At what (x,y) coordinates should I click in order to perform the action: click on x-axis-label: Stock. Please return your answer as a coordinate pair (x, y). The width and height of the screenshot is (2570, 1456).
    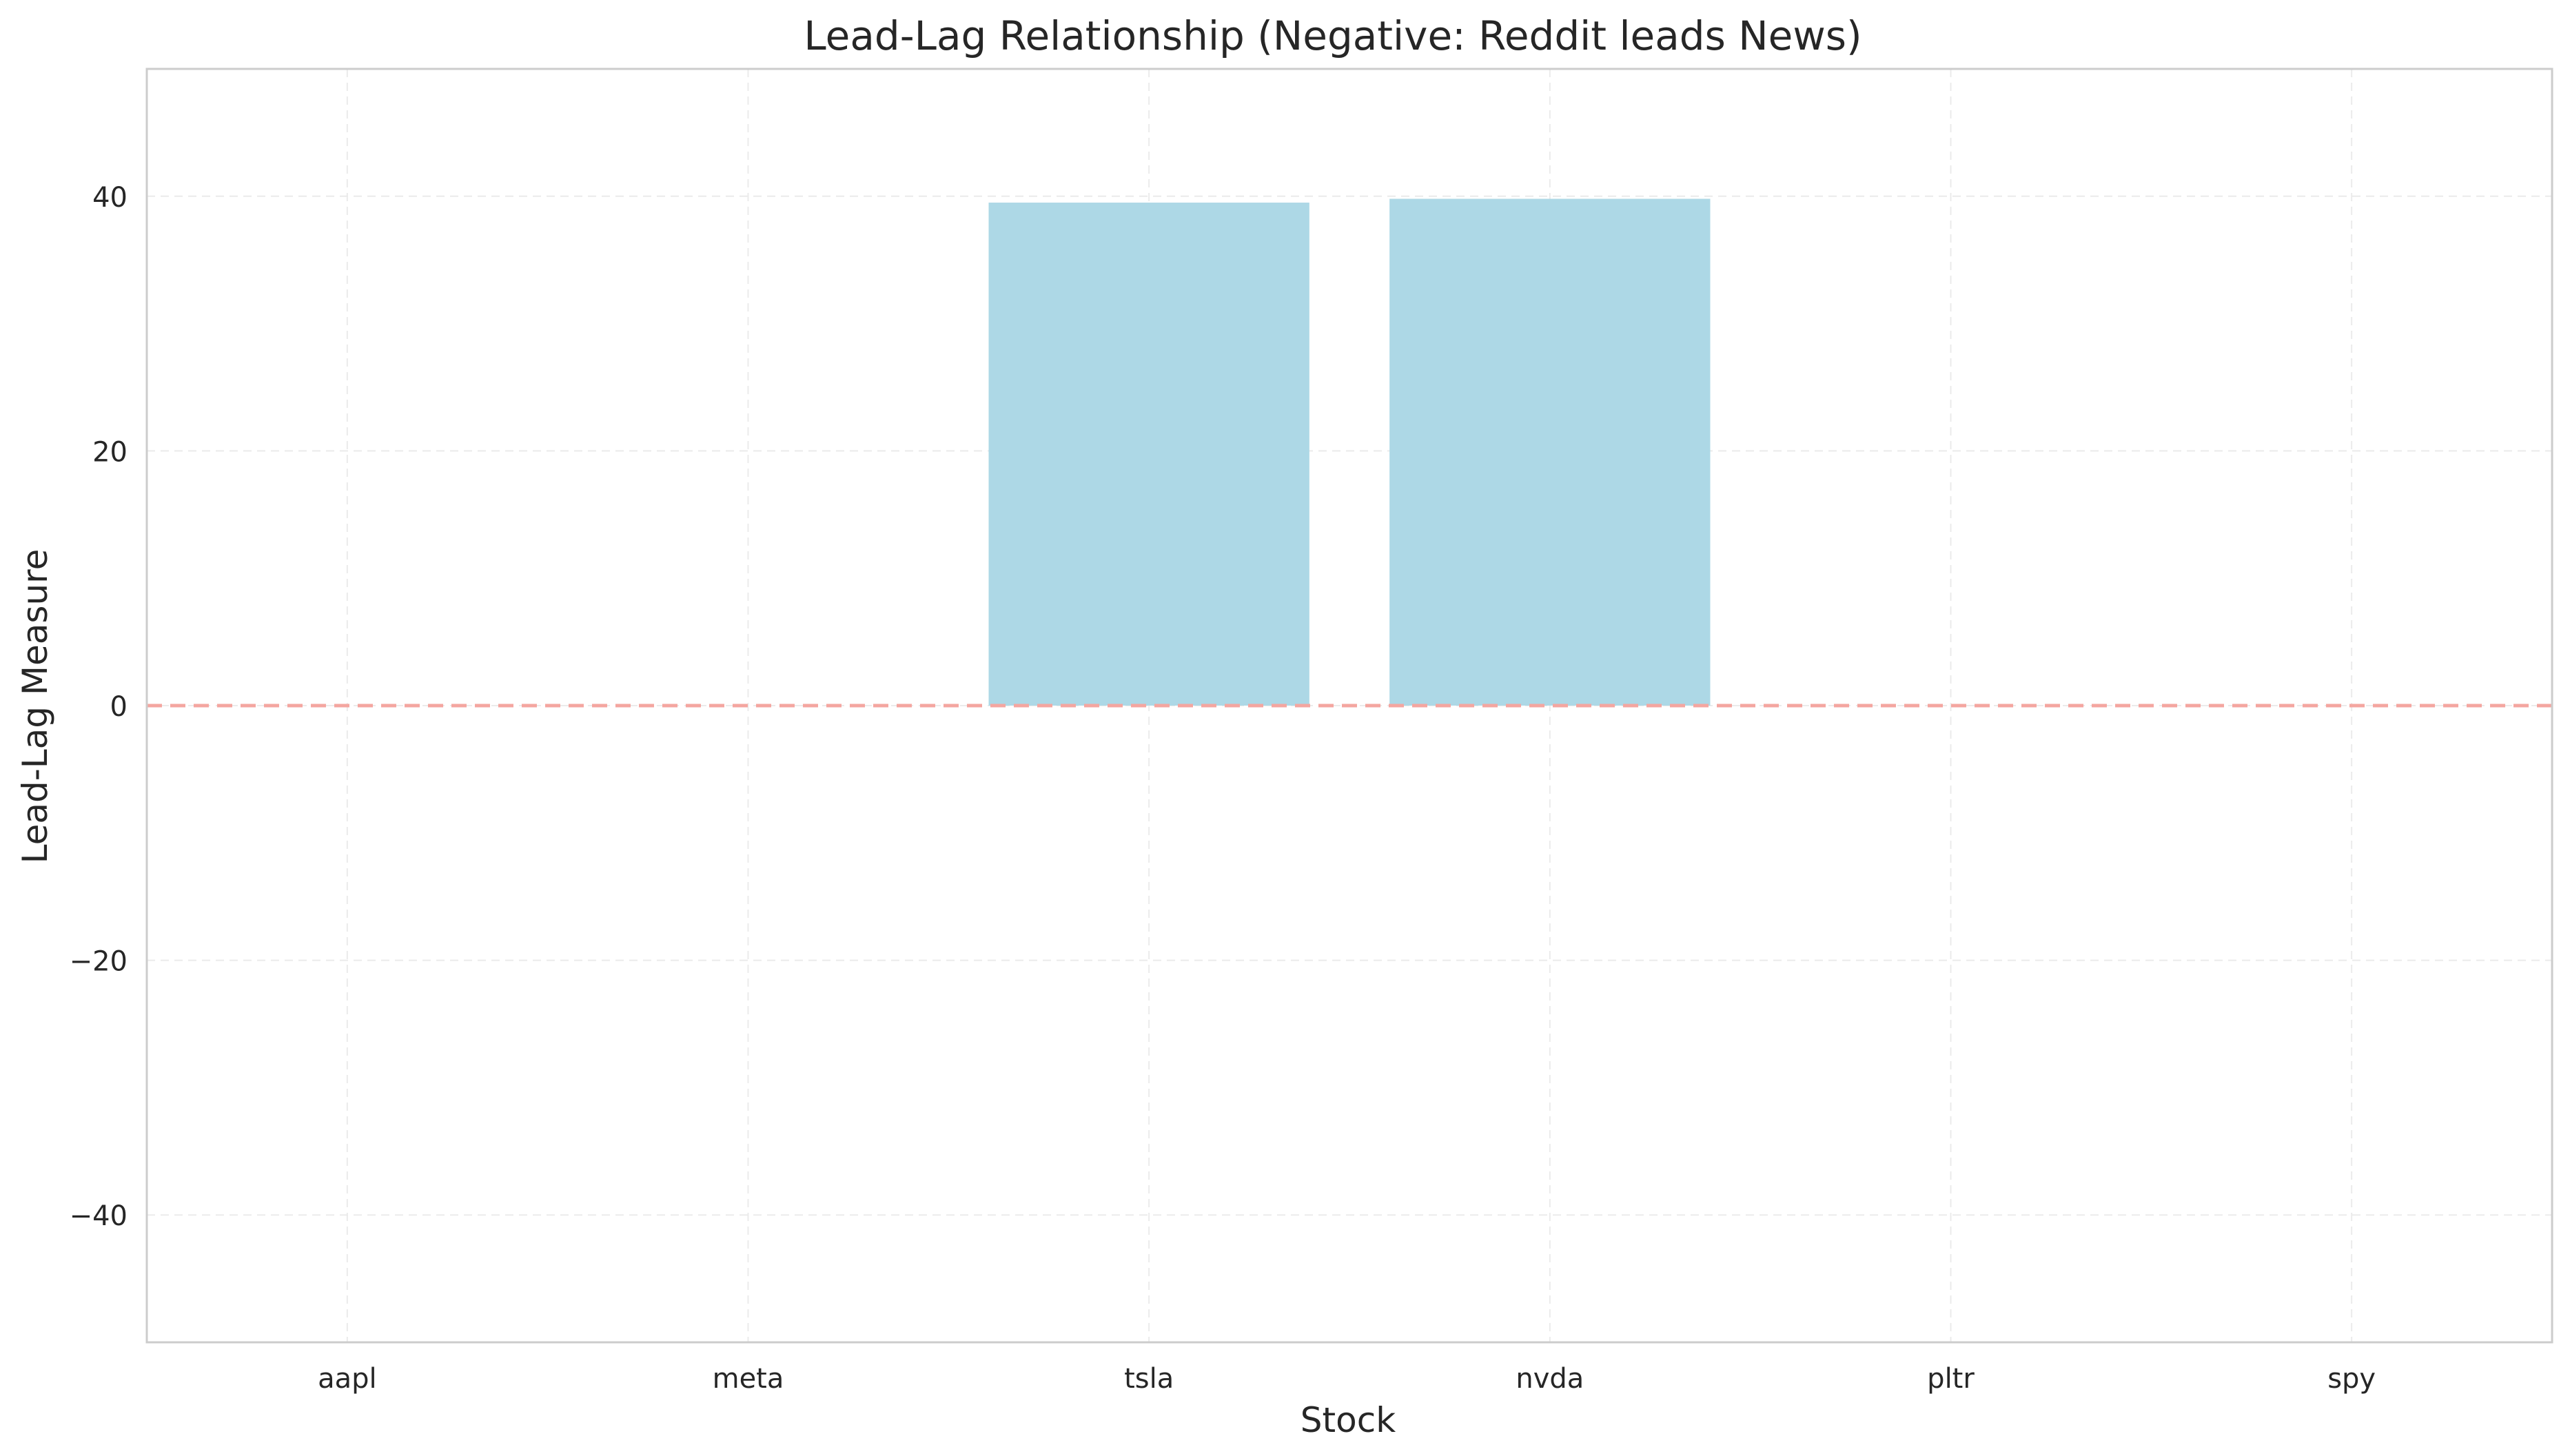
    Looking at the image, I should click on (1348, 1420).